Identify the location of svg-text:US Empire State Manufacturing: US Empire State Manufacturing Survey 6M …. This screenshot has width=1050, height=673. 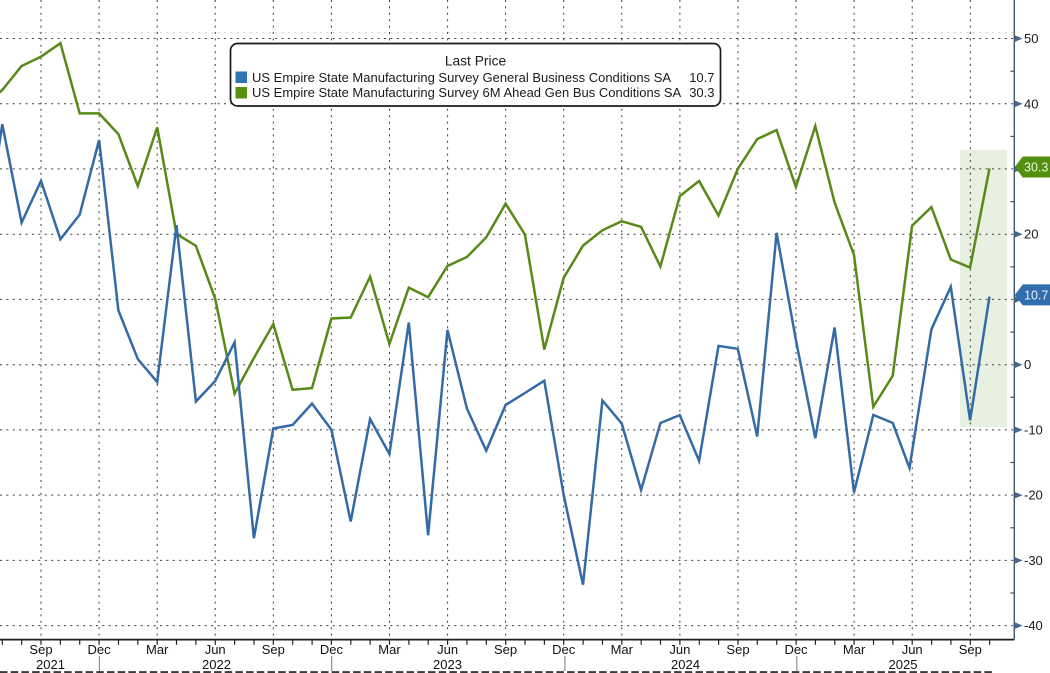
(467, 92).